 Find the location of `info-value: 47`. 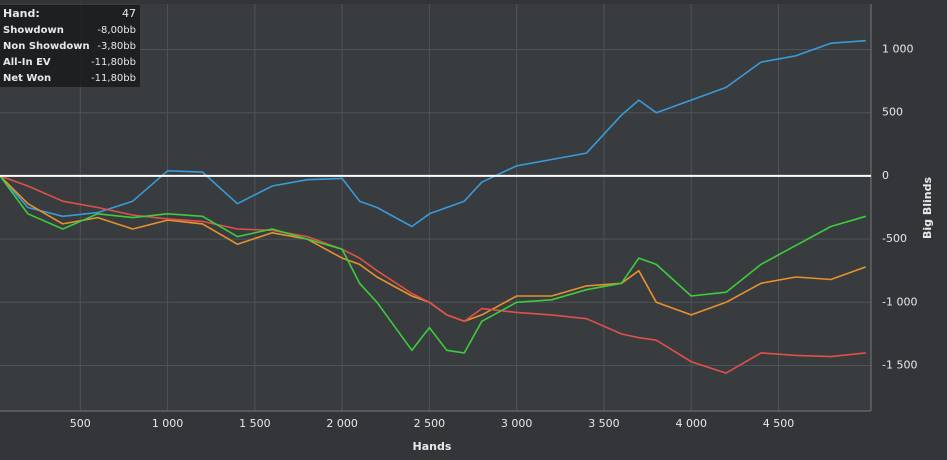

info-value: 47 is located at coordinates (129, 13).